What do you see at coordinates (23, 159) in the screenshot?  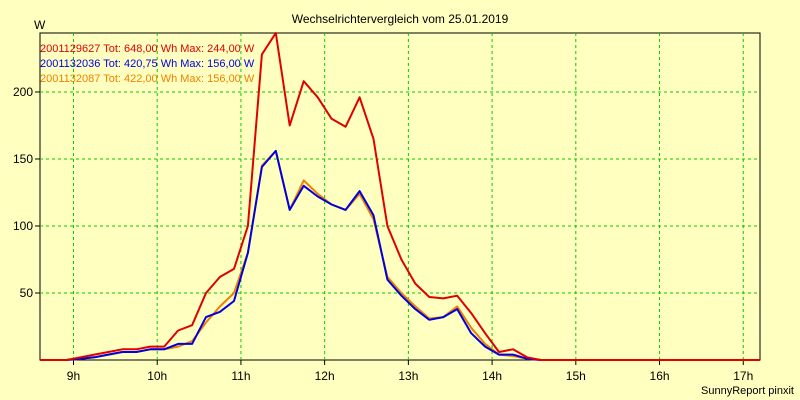 I see `y-tick-label: 150` at bounding box center [23, 159].